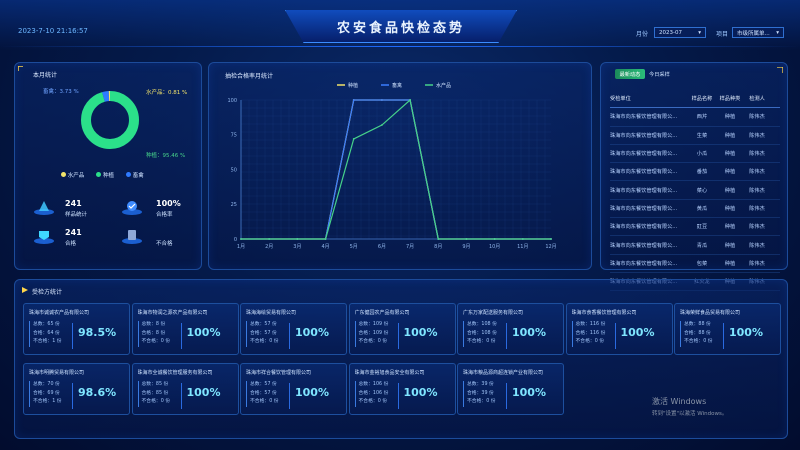 This screenshot has height=450, width=800. What do you see at coordinates (44, 237) in the screenshot?
I see `qualified-icon` at bounding box center [44, 237].